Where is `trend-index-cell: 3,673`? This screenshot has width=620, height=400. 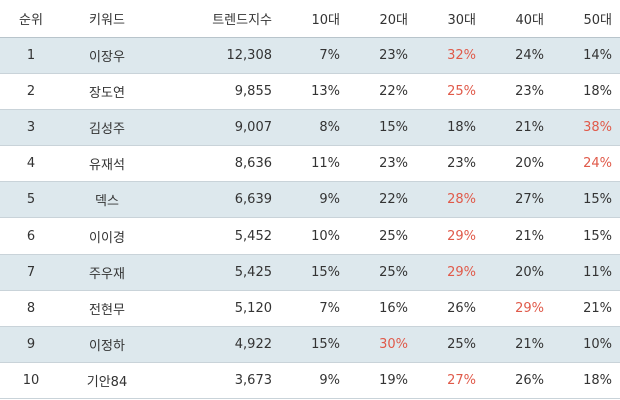 trend-index-cell: 3,673 is located at coordinates (216, 381).